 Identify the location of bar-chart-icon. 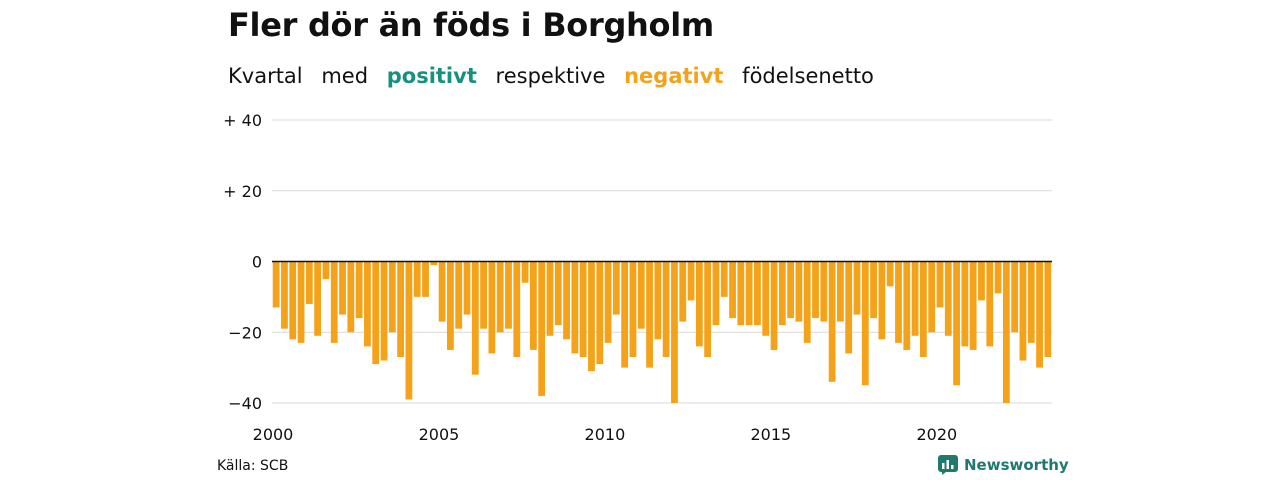
(948, 465).